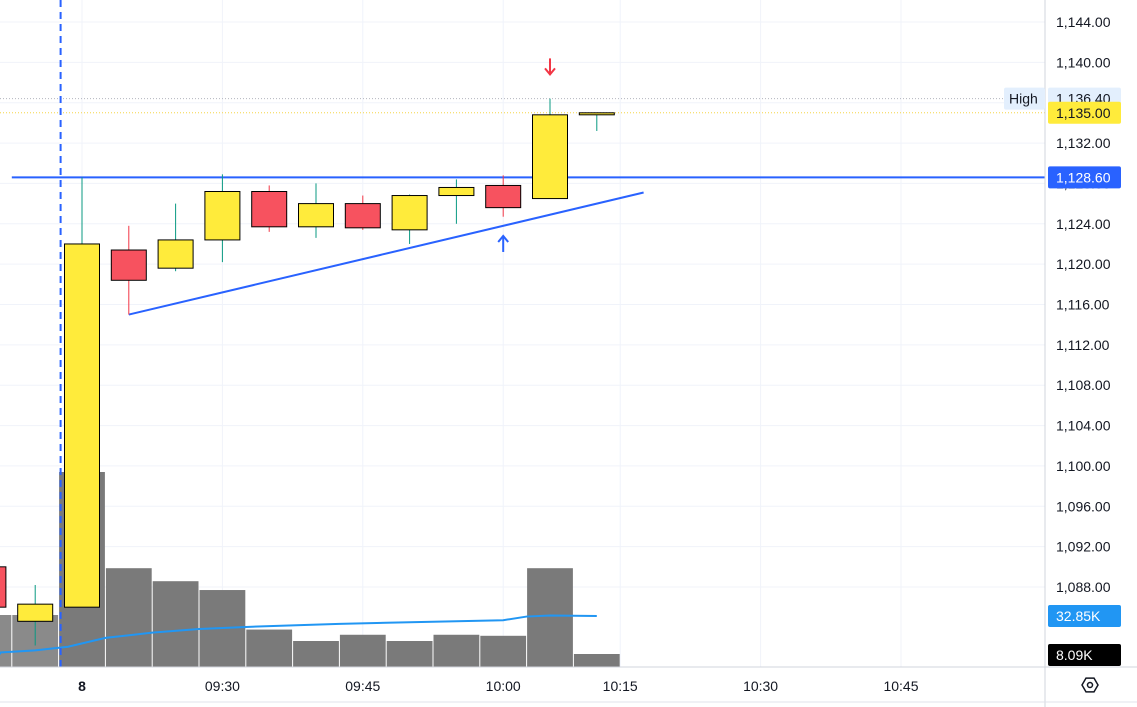  I want to click on trendline, so click(386, 253).